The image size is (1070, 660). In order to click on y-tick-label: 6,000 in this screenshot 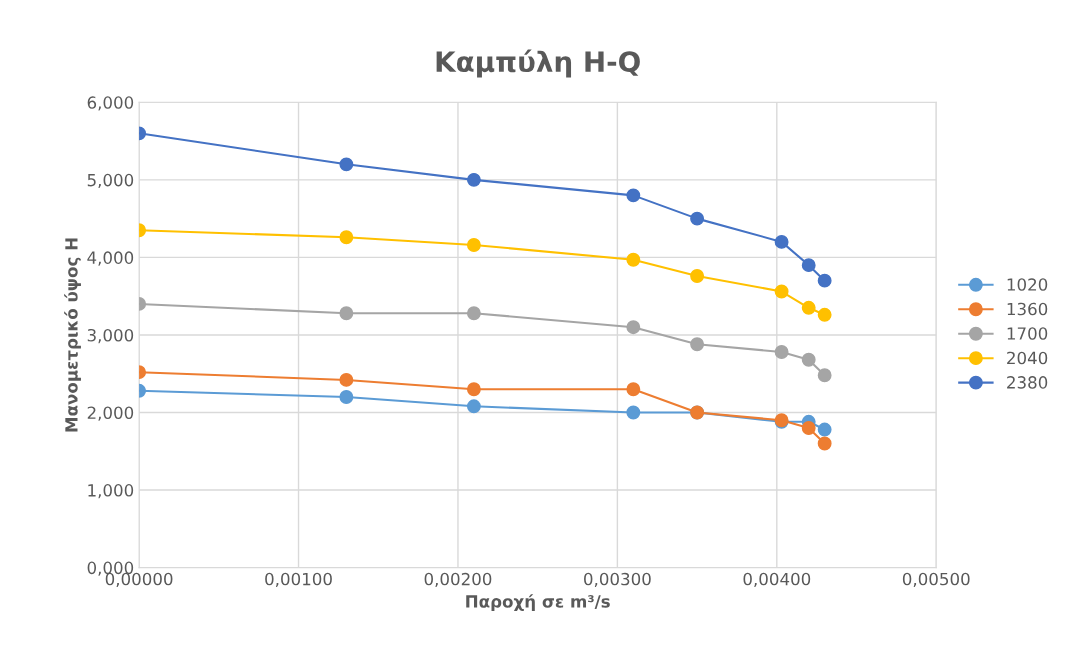, I will do `click(110, 103)`.